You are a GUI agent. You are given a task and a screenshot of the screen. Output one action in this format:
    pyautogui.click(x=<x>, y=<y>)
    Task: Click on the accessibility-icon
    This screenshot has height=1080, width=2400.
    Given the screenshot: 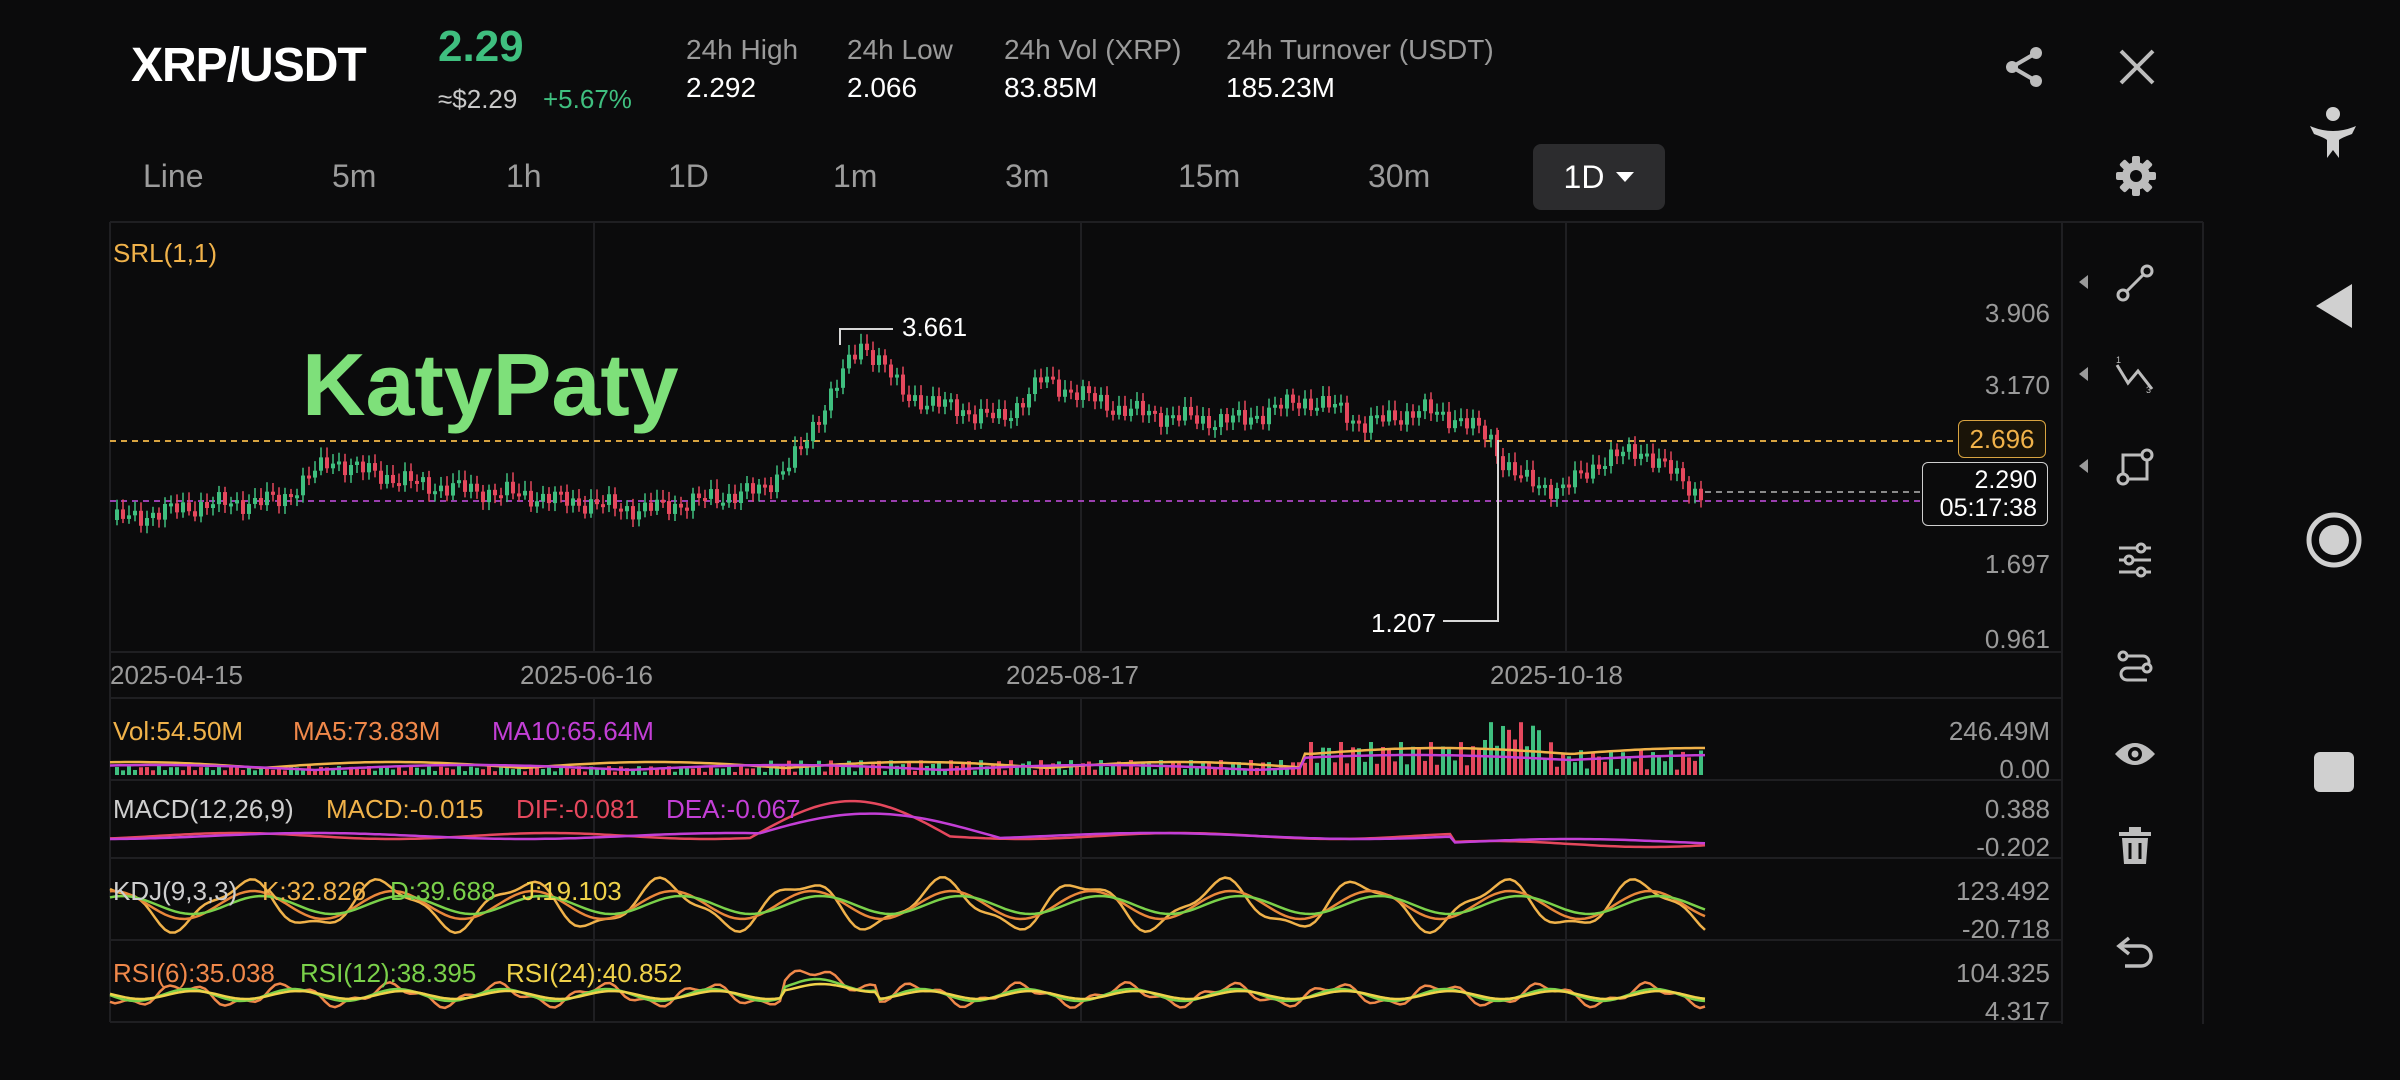 What is the action you would take?
    pyautogui.click(x=2333, y=133)
    